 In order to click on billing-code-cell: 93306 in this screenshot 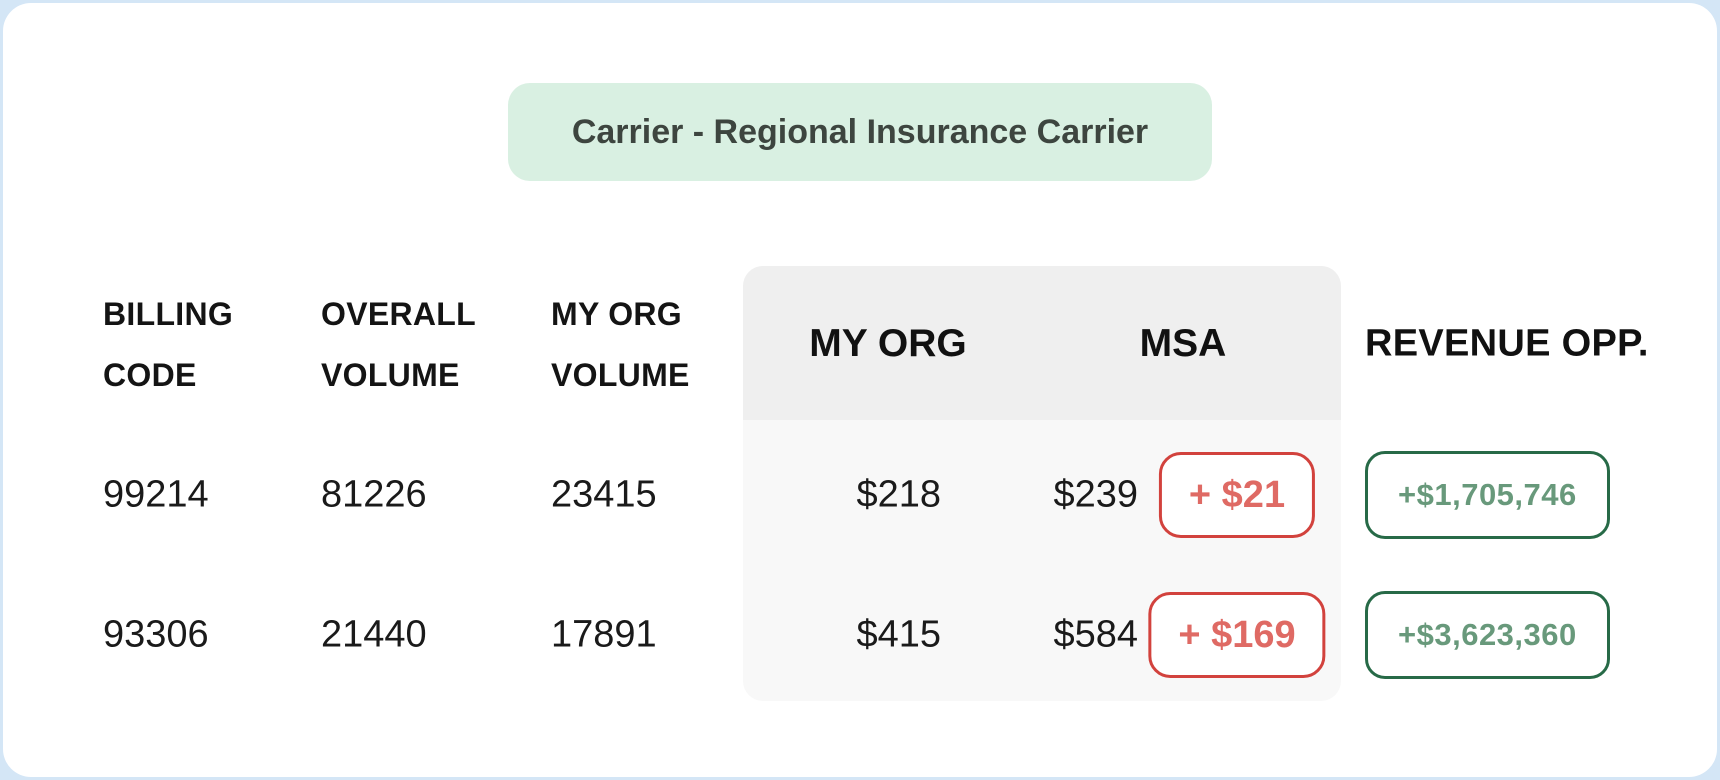, I will do `click(156, 634)`.